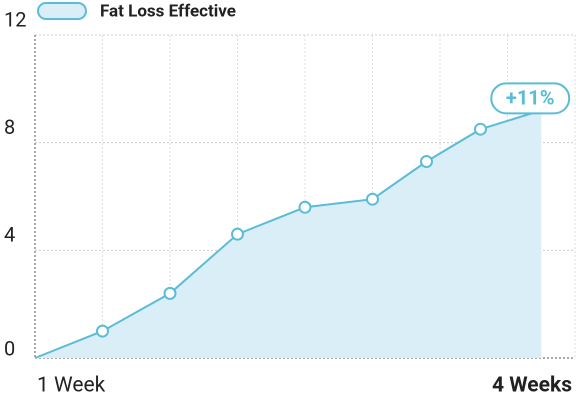 Image resolution: width=576 pixels, height=402 pixels. I want to click on x-tick-label: 1 Week, so click(71, 386).